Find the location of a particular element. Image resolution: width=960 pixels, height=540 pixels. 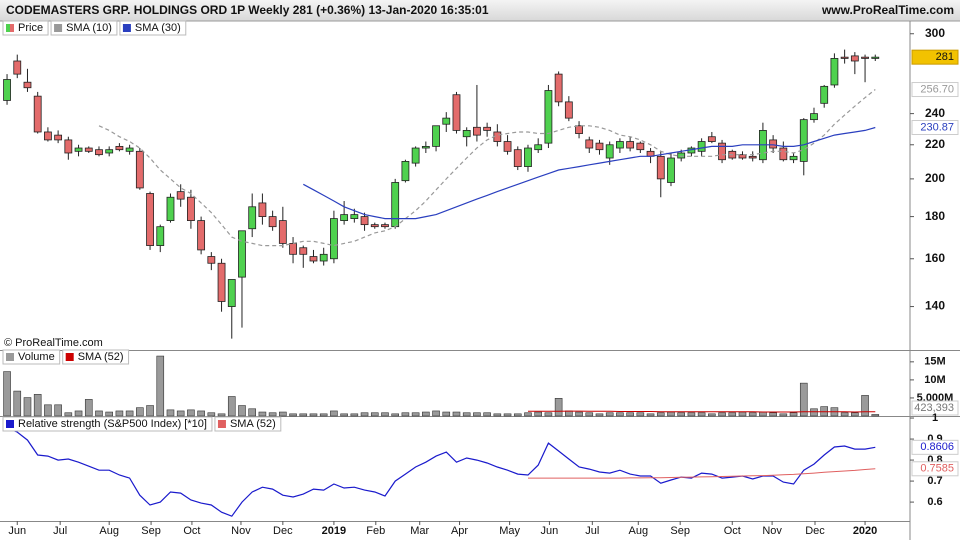

x-tick-label: 2020 is located at coordinates (865, 531).